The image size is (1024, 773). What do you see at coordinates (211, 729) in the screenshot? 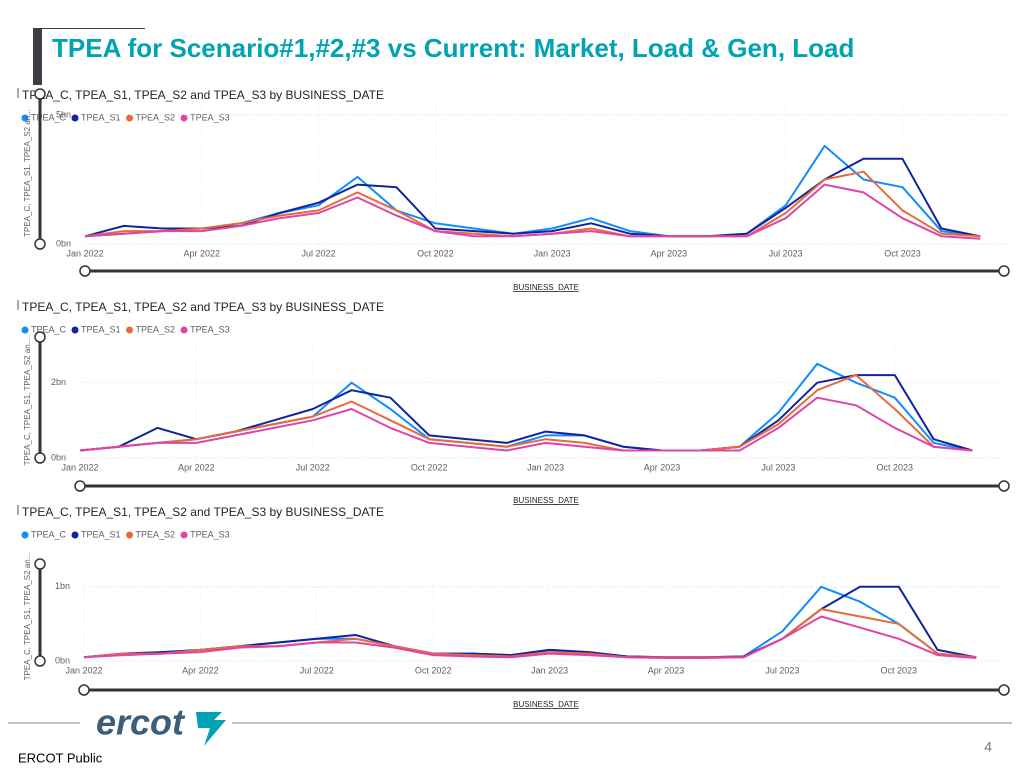
I see `logo-mark` at bounding box center [211, 729].